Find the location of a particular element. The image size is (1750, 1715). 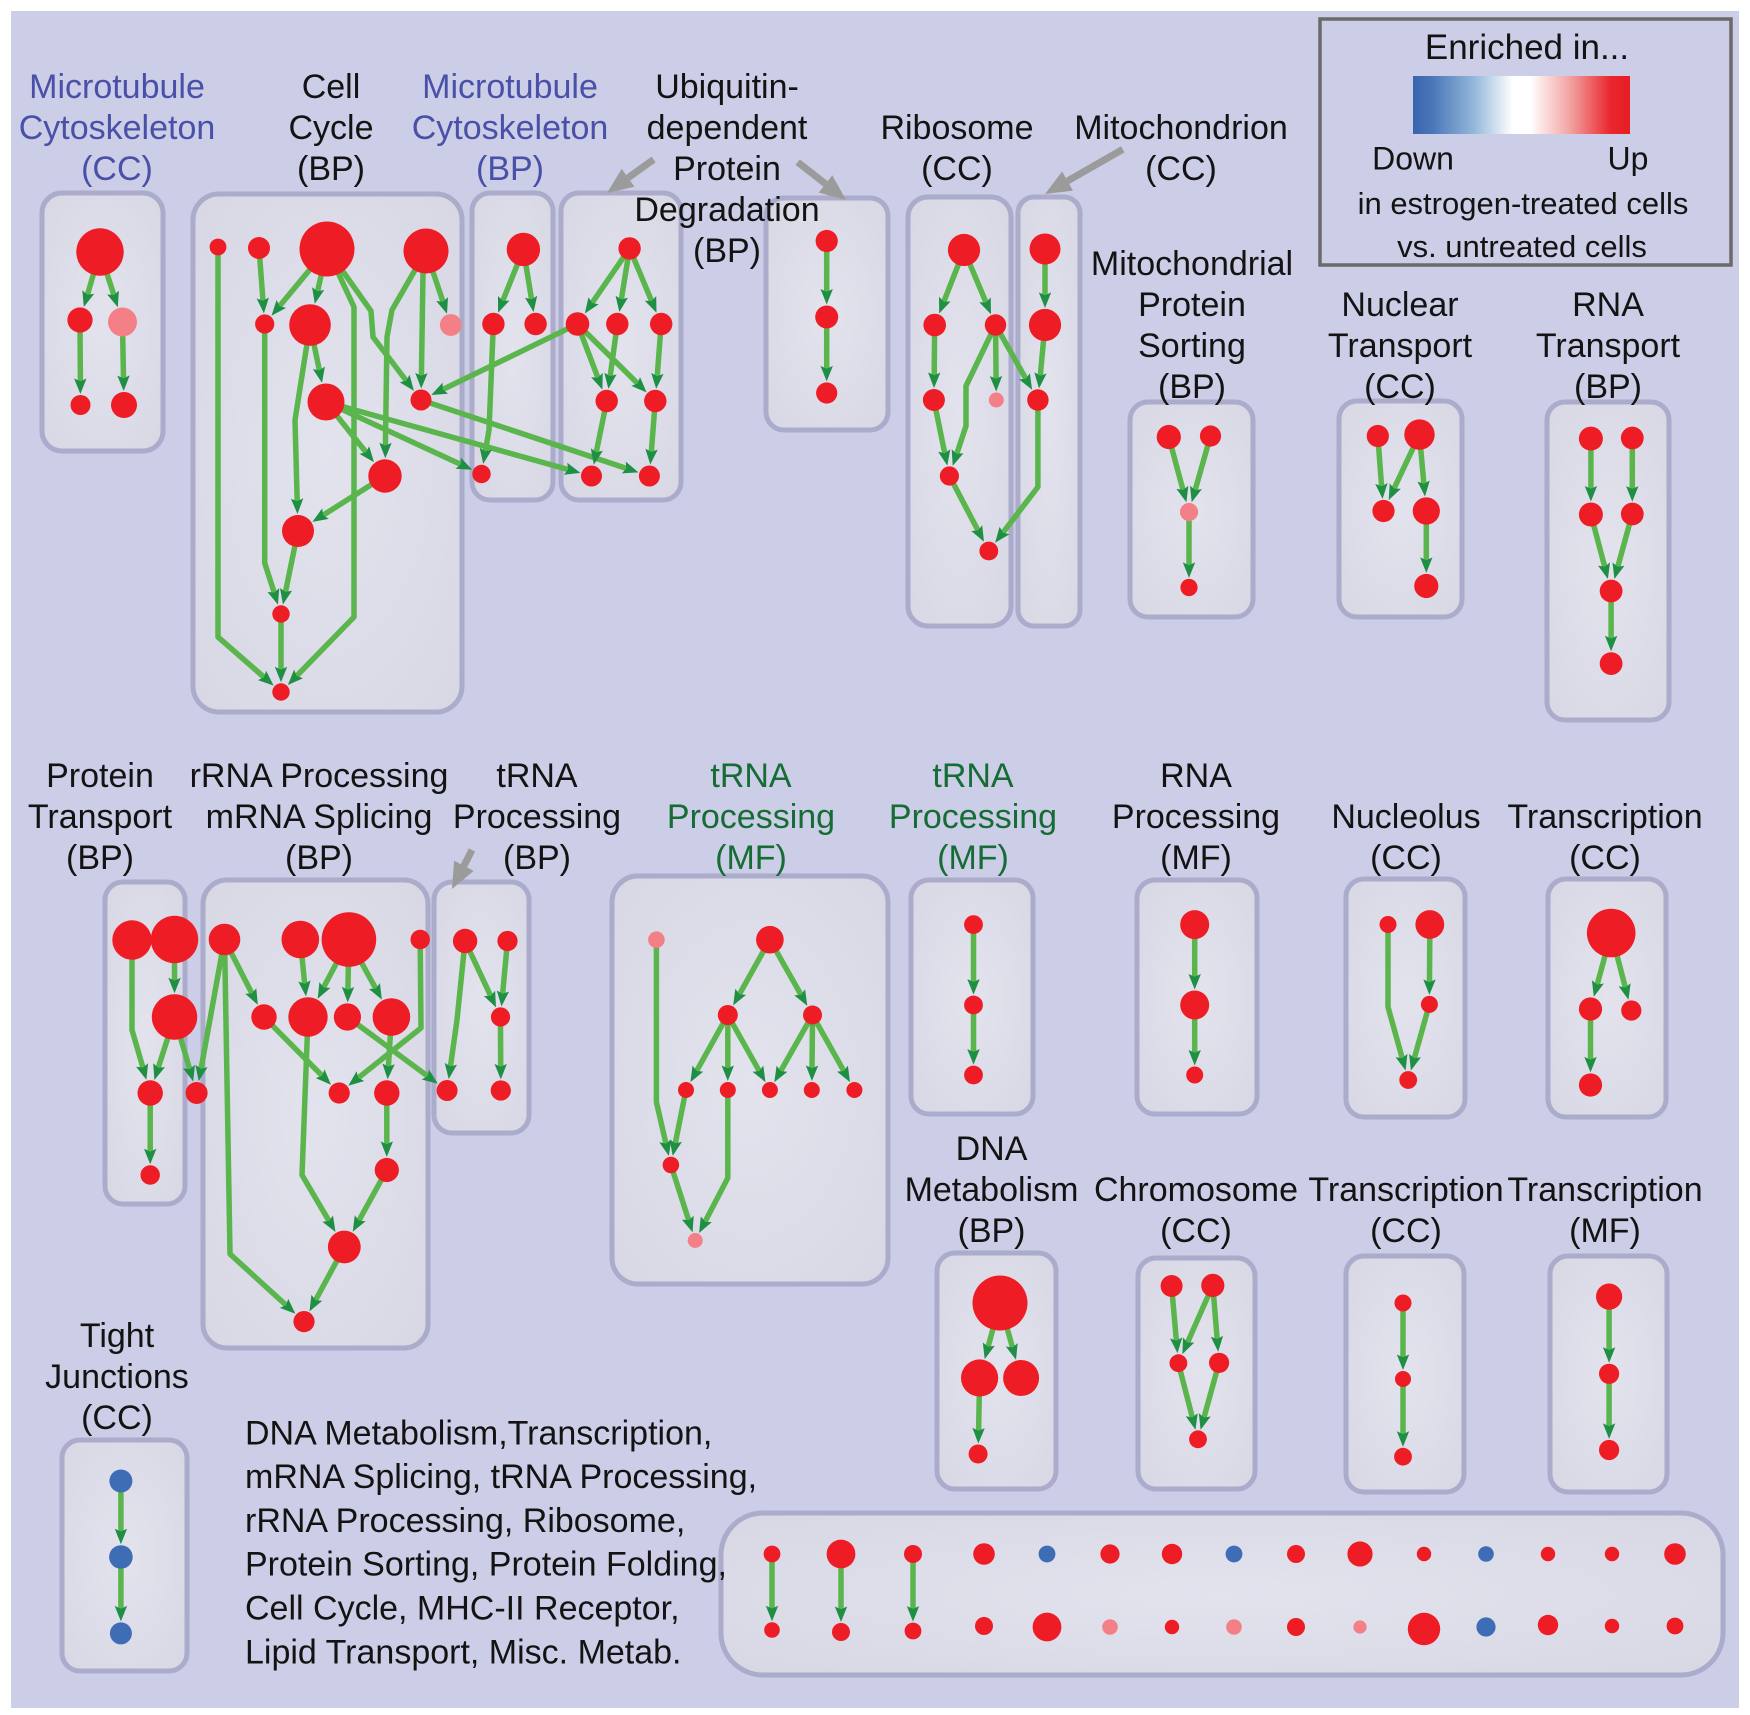

svg-text:mRNA Splicing, tRNA Processing: mRNA Splicing, tRNA Processing, is located at coordinates (501, 1477).